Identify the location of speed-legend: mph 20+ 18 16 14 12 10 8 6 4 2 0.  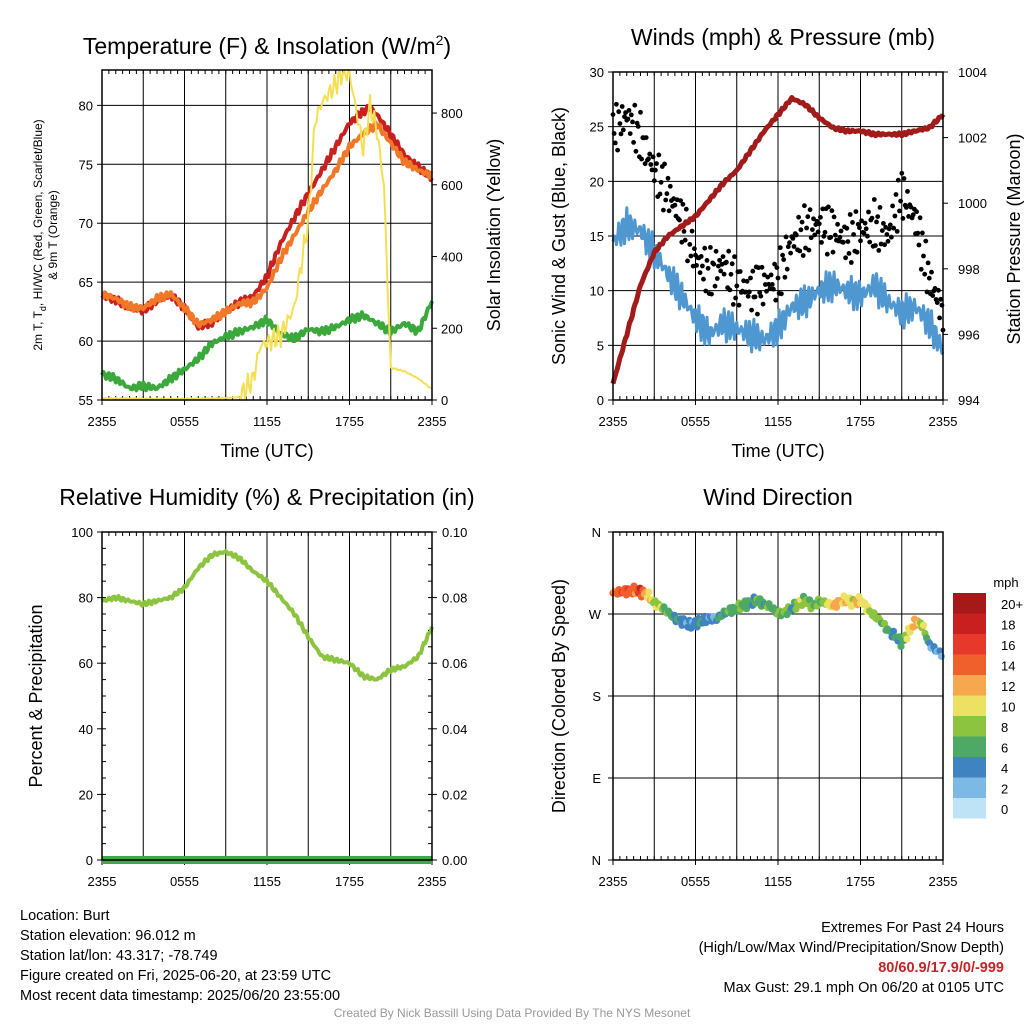
(988, 697).